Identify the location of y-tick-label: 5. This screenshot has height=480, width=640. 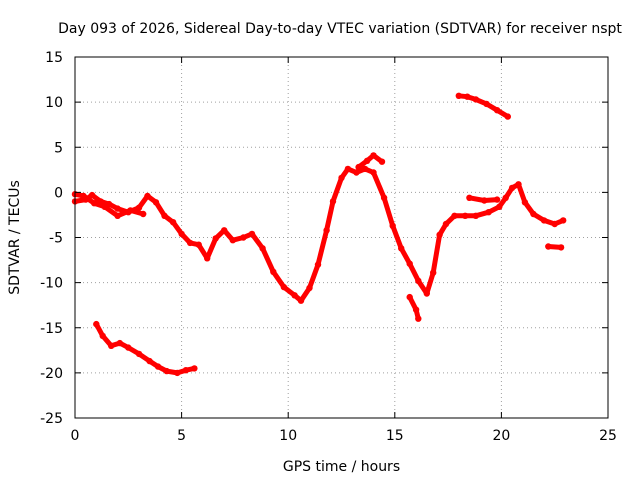
(58, 148).